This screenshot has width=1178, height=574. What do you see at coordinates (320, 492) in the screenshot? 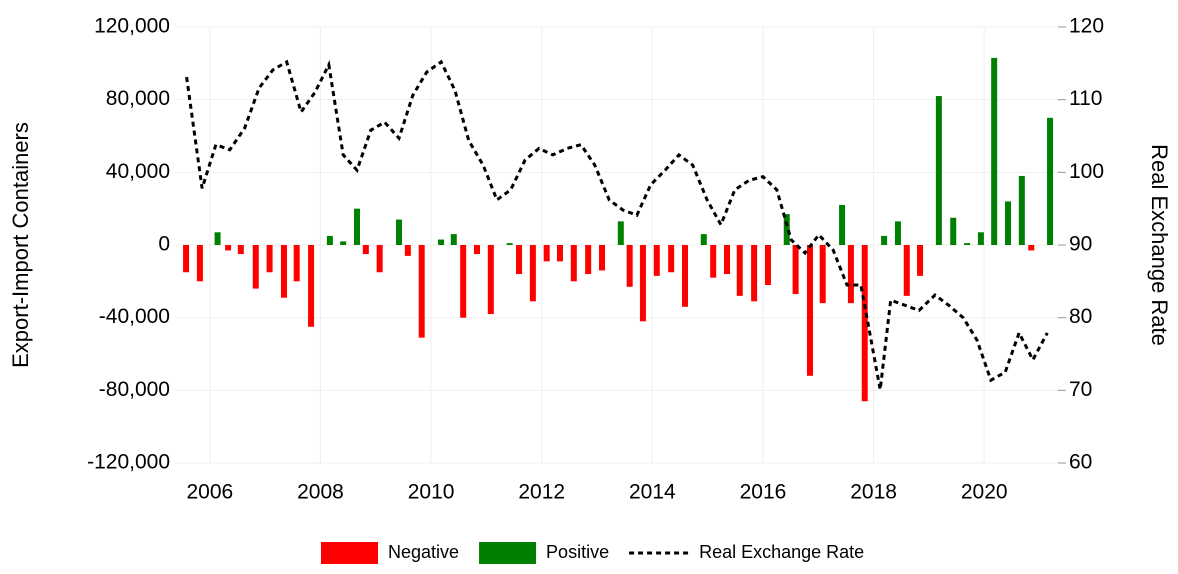
I see `x-tick-label: 2008` at bounding box center [320, 492].